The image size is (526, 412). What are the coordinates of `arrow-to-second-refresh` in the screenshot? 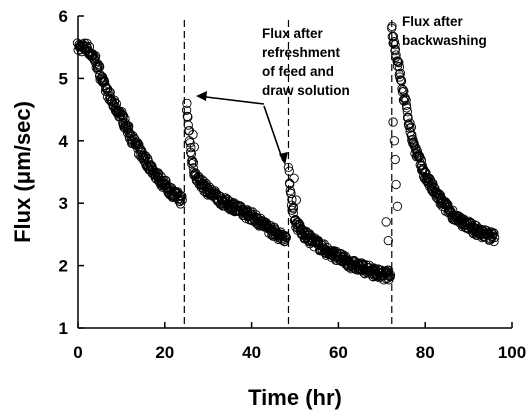 It's located at (273, 133).